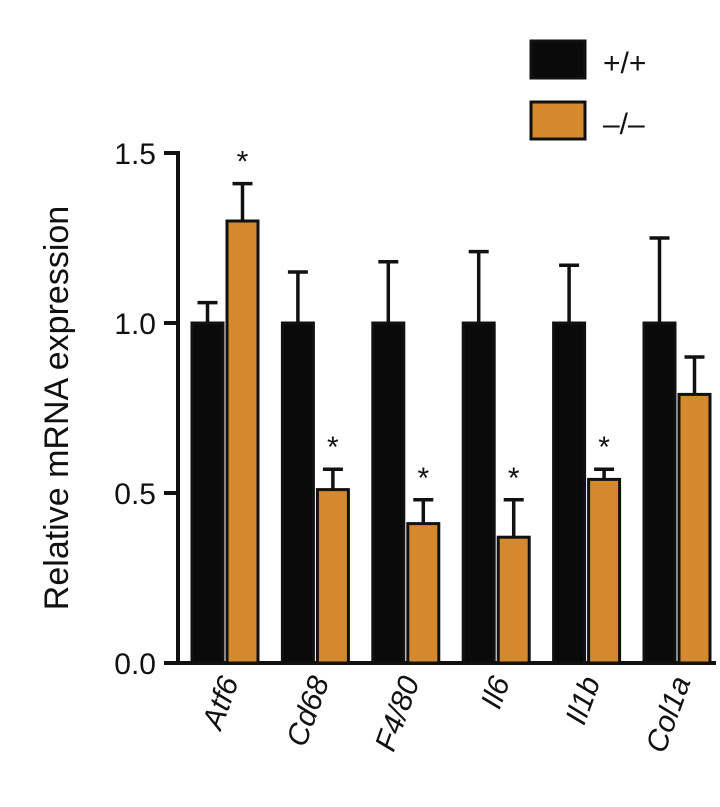 Image resolution: width=720 pixels, height=807 pixels. I want to click on x-tick-label: Cd68, so click(308, 711).